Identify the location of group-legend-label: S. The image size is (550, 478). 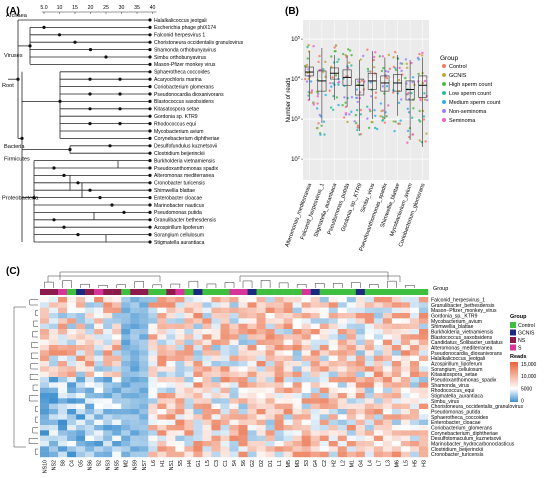
(520, 349).